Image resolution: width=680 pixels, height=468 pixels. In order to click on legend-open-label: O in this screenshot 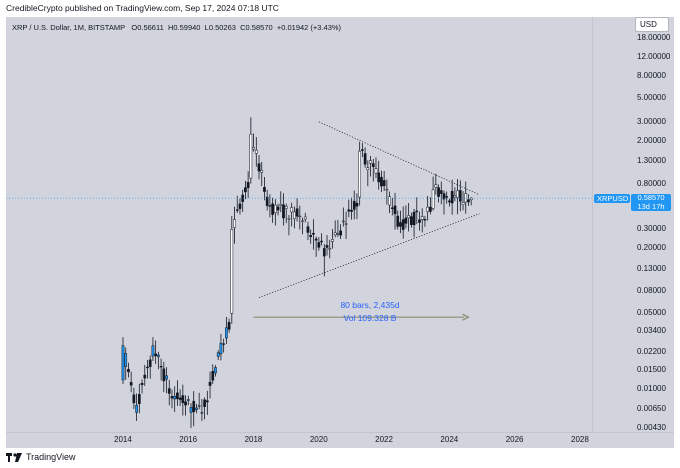, I will do `click(134, 27)`.